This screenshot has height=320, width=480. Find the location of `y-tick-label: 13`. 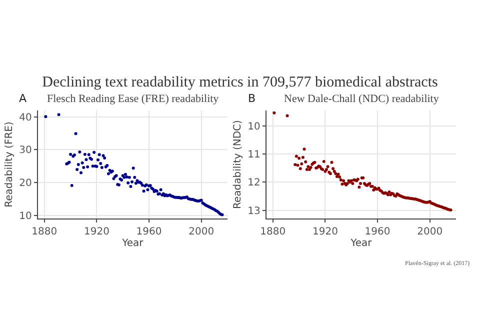

y-tick-label: 13 is located at coordinates (254, 211).